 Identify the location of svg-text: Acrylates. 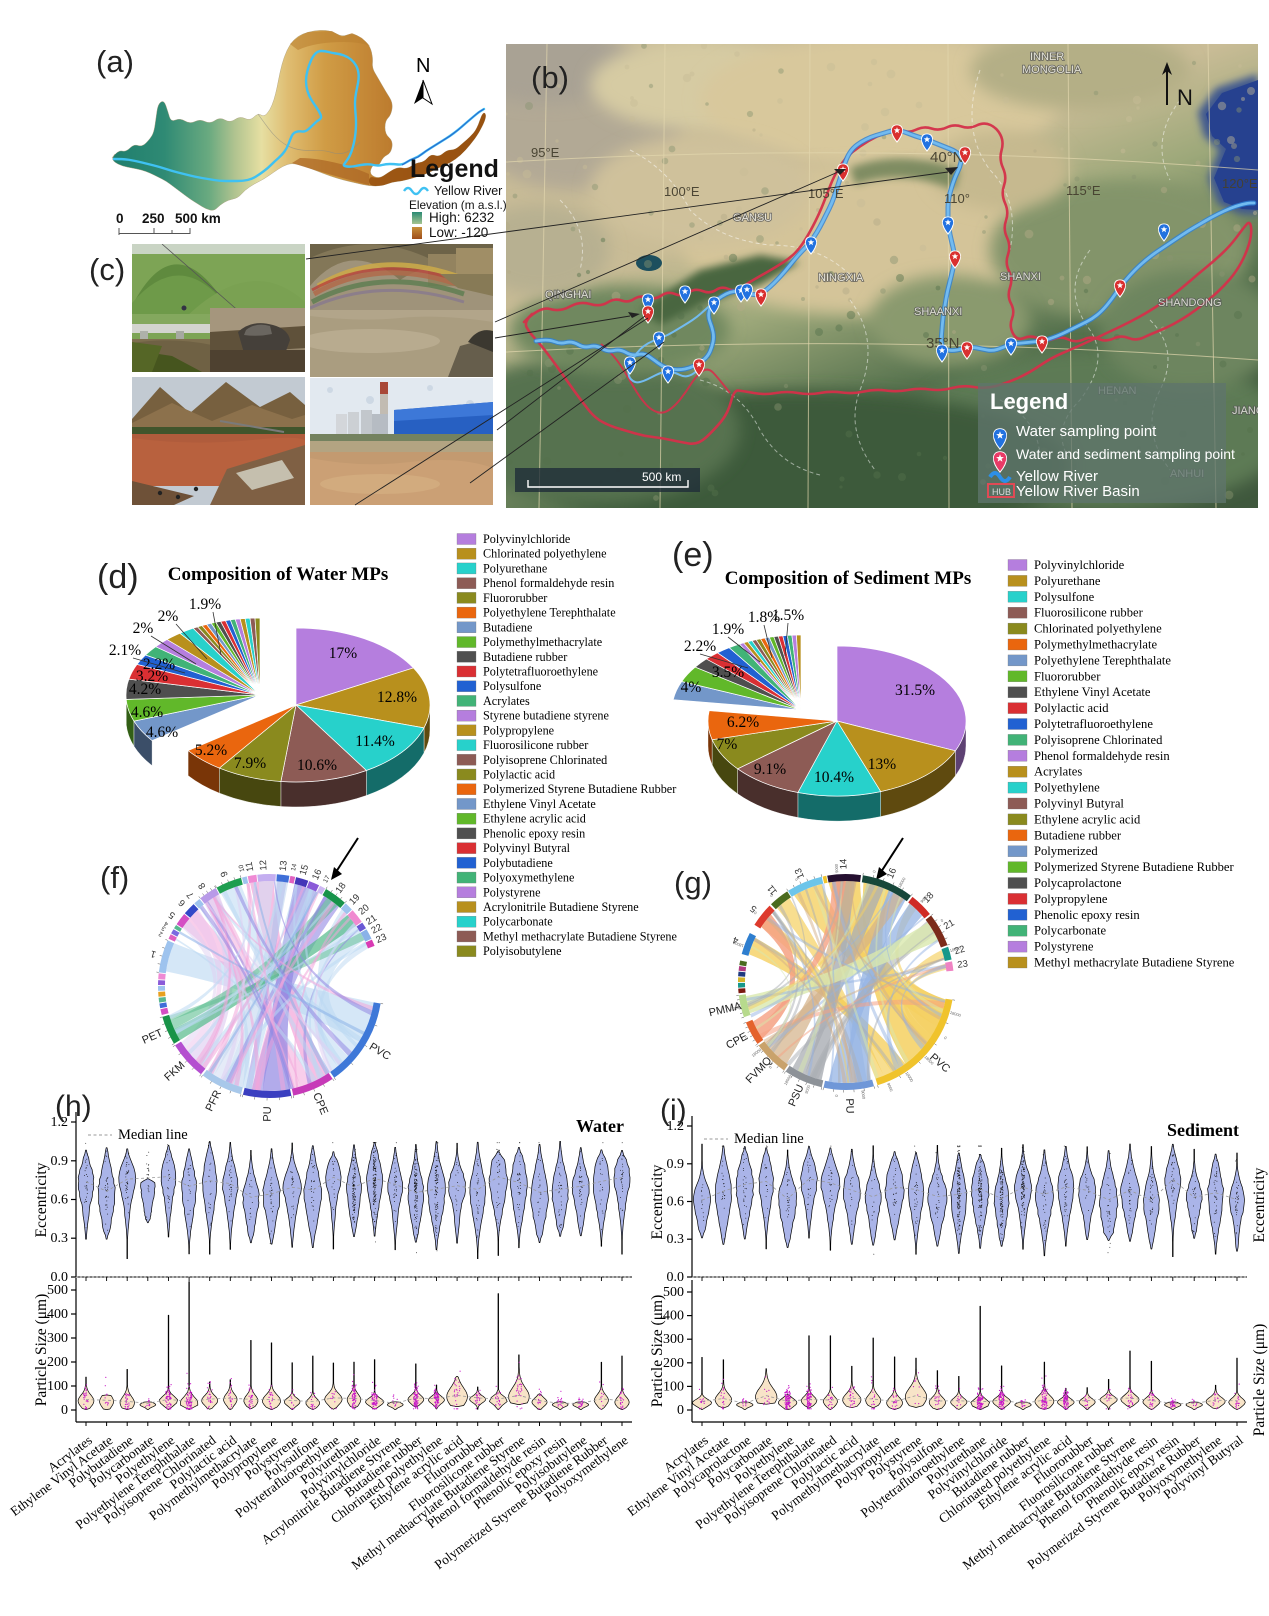
(1058, 772).